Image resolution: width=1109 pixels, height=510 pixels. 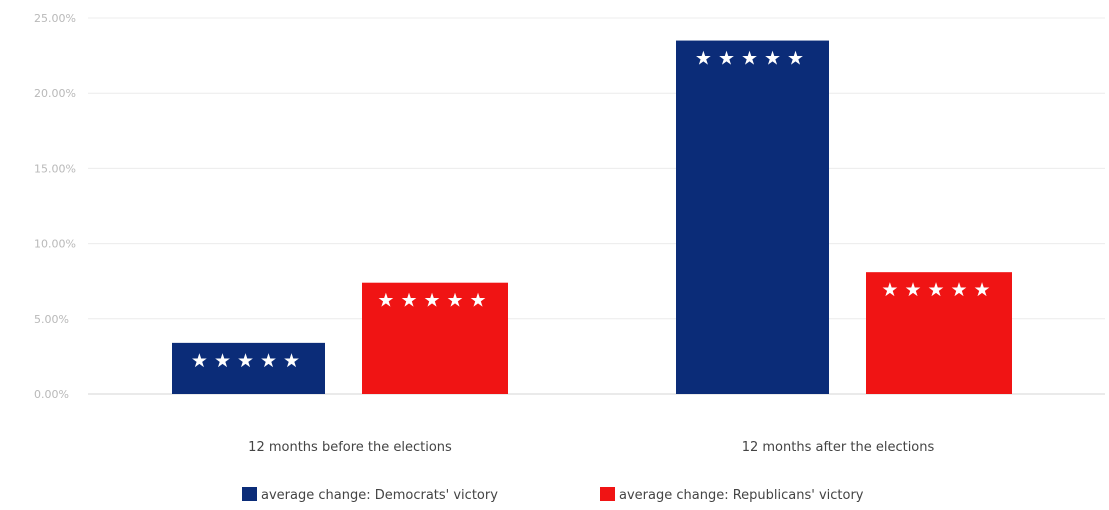 I want to click on y-tick-label: 10.00%, so click(x=55, y=244).